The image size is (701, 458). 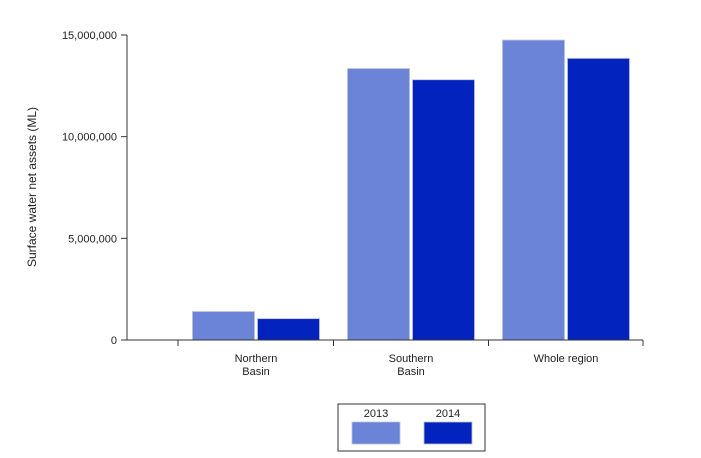 What do you see at coordinates (376, 433) in the screenshot?
I see `legend-swatch-2013` at bounding box center [376, 433].